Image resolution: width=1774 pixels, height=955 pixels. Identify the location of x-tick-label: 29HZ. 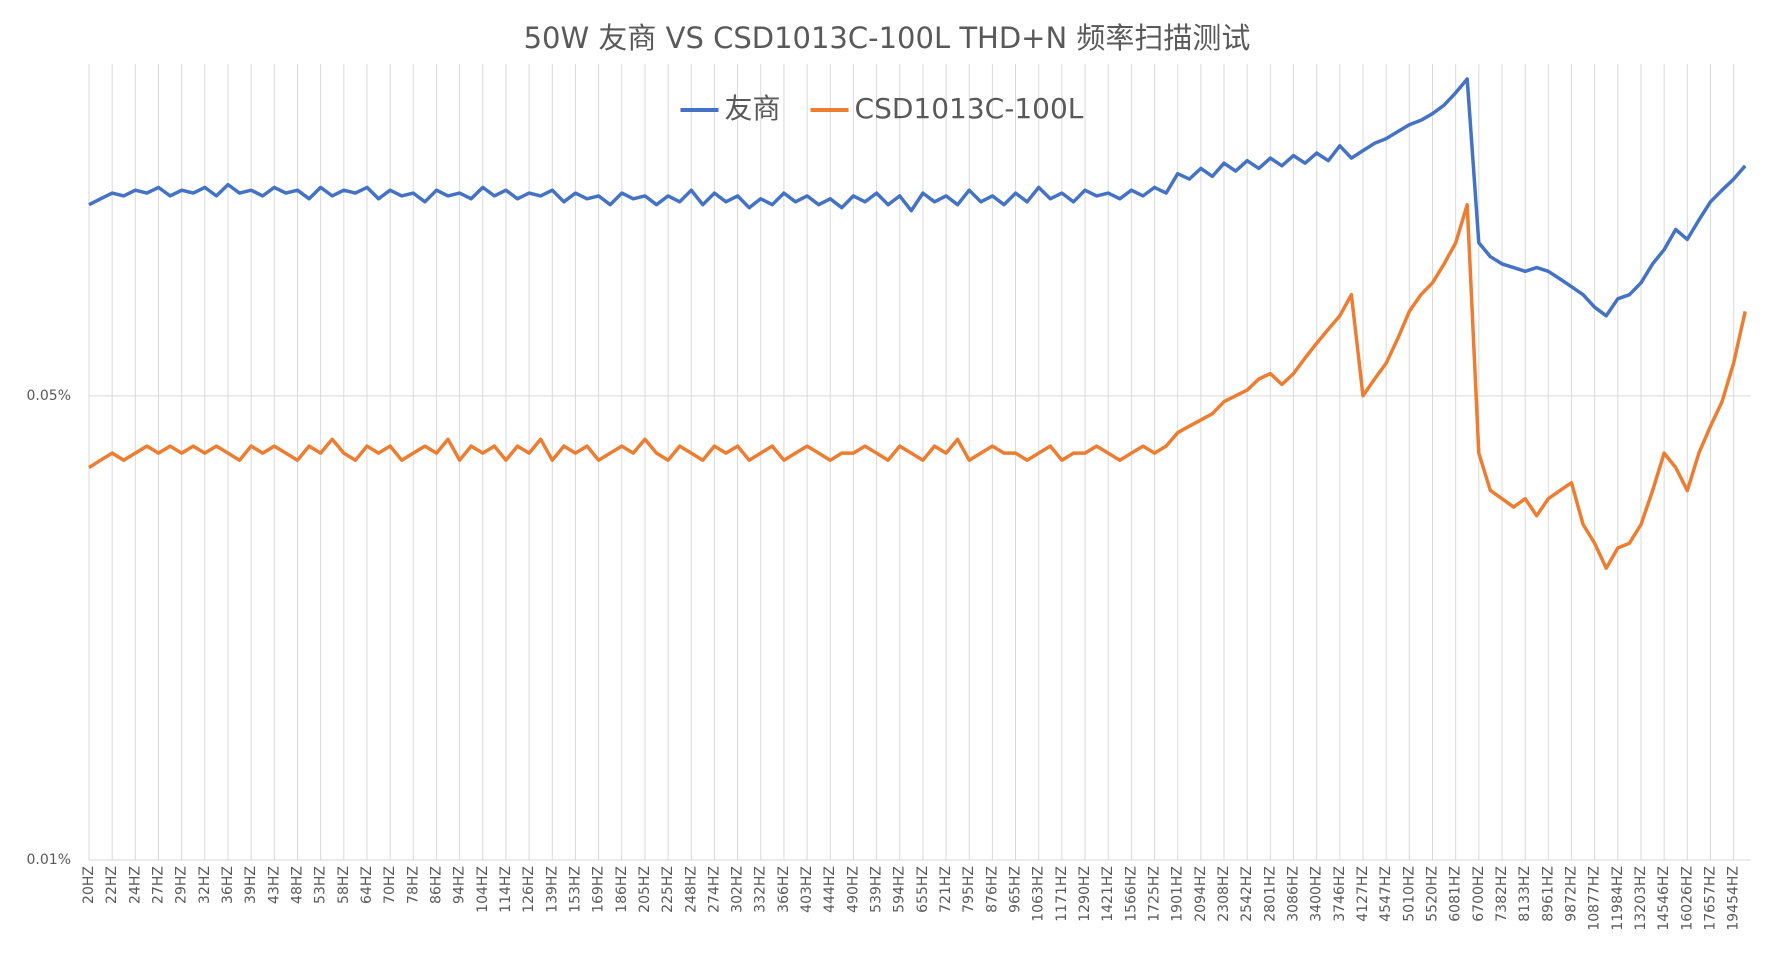
(182, 885).